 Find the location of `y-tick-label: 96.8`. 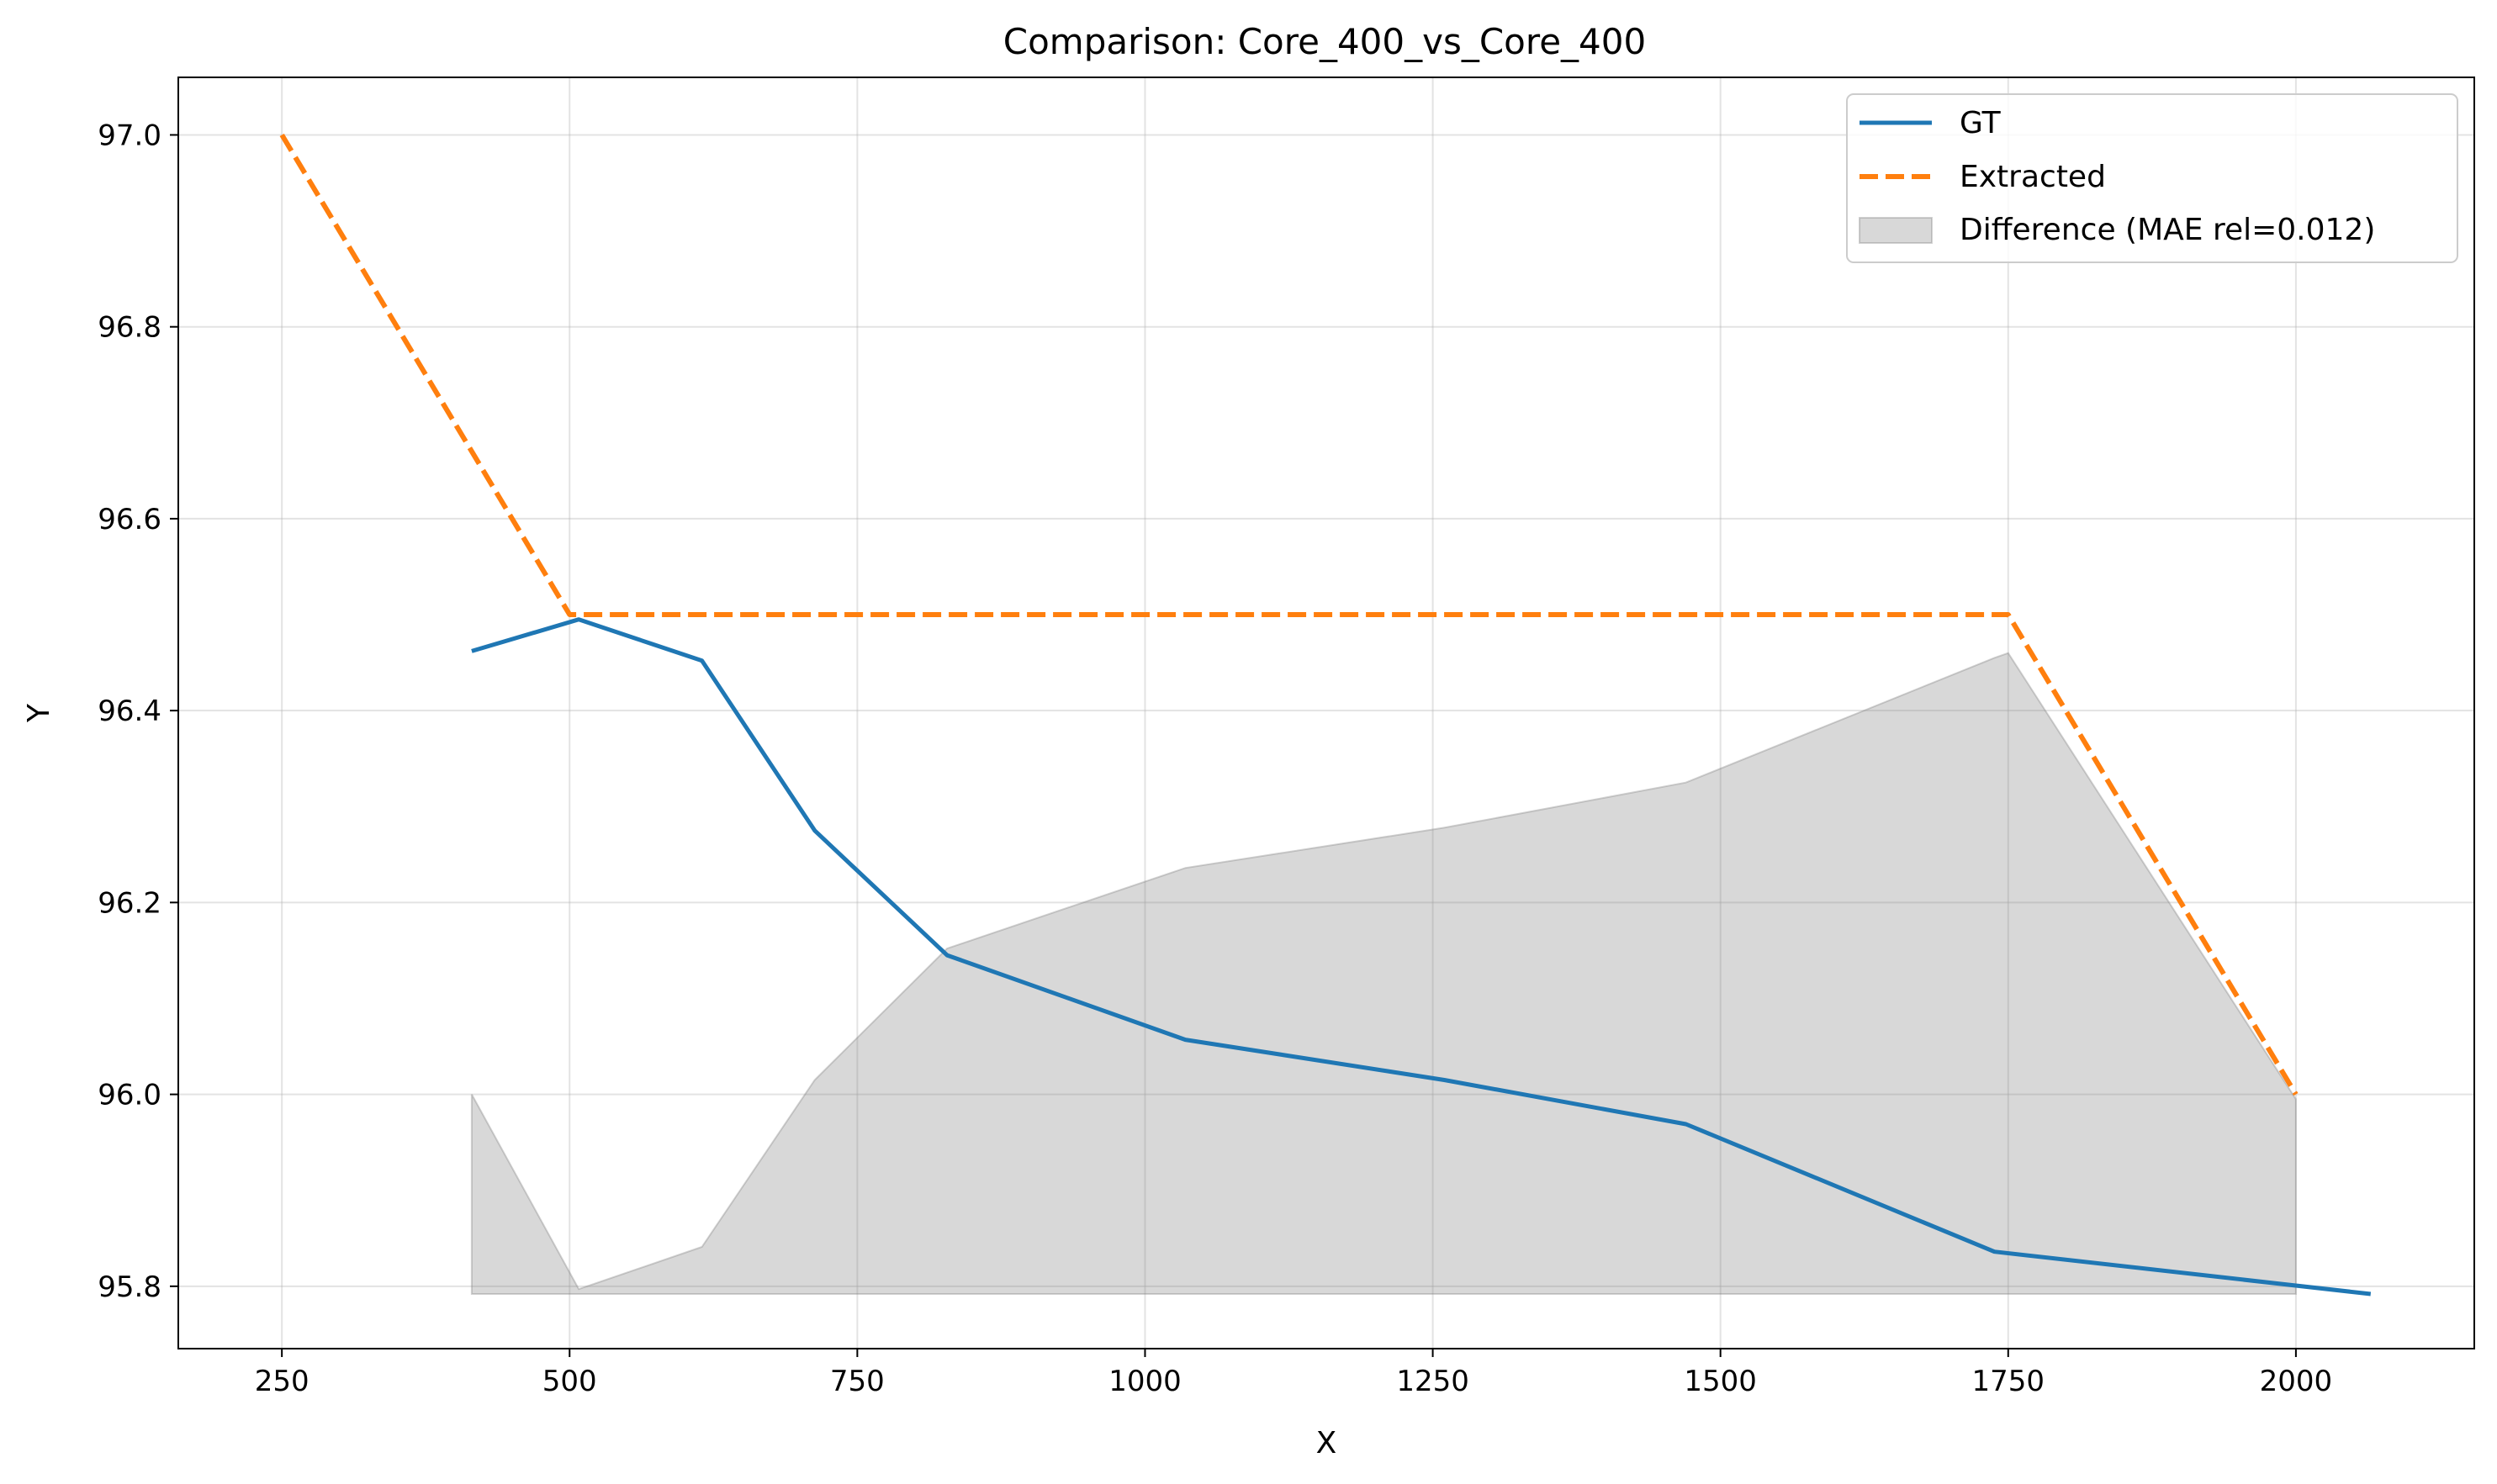

y-tick-label: 96.8 is located at coordinates (129, 328).